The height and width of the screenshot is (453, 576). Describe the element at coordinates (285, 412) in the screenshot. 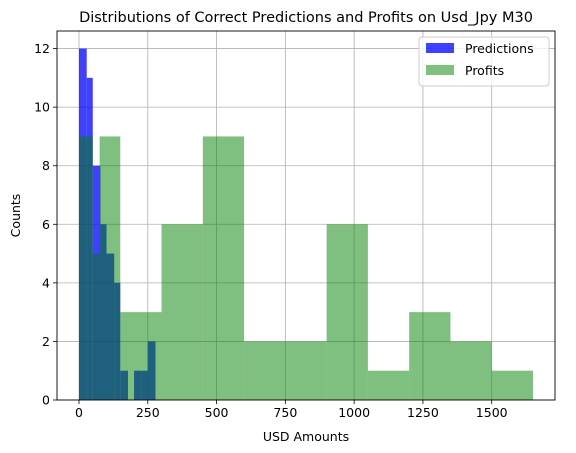

I see `x-tick-label: 750` at that location.